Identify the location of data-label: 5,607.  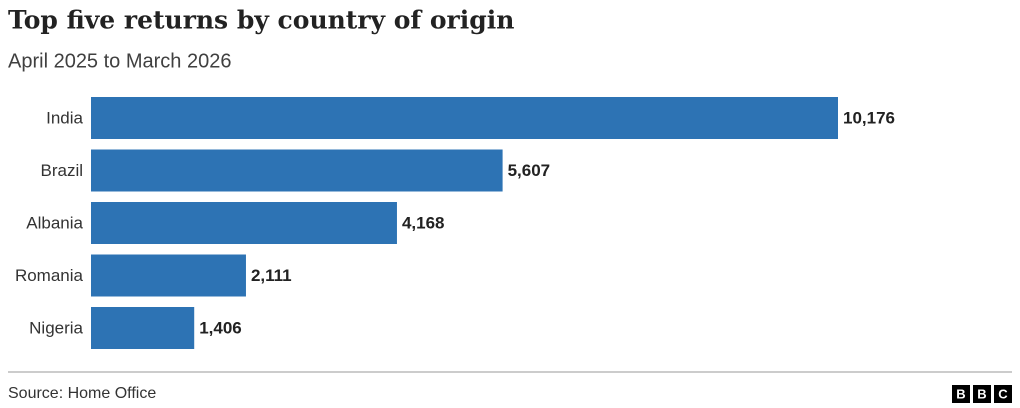
(529, 170).